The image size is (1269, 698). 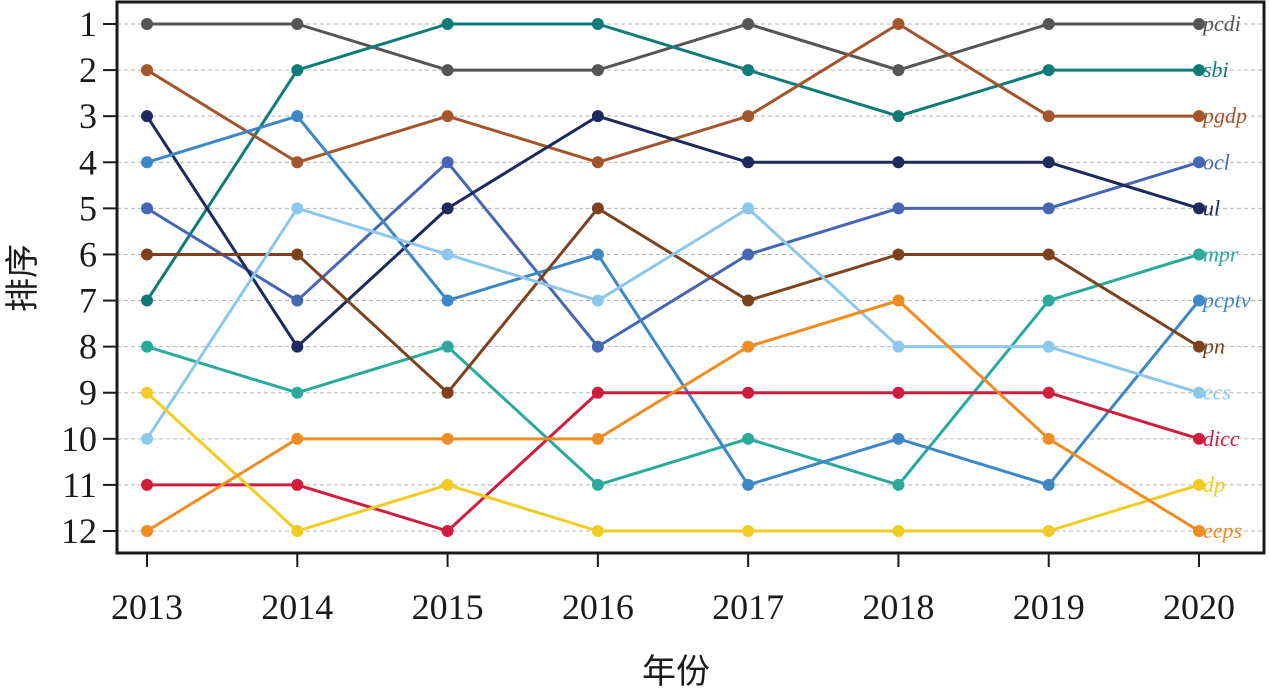 I want to click on x-tick-label: 2016, so click(x=598, y=607).